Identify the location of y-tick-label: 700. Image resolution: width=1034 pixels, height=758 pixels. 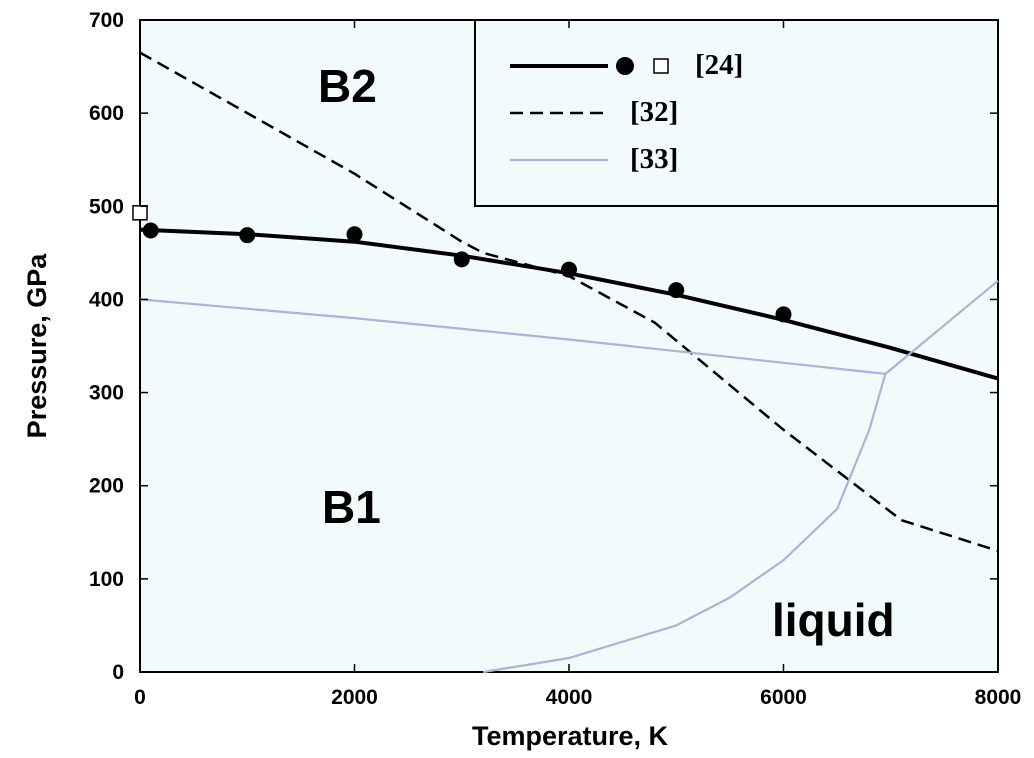
(106, 20).